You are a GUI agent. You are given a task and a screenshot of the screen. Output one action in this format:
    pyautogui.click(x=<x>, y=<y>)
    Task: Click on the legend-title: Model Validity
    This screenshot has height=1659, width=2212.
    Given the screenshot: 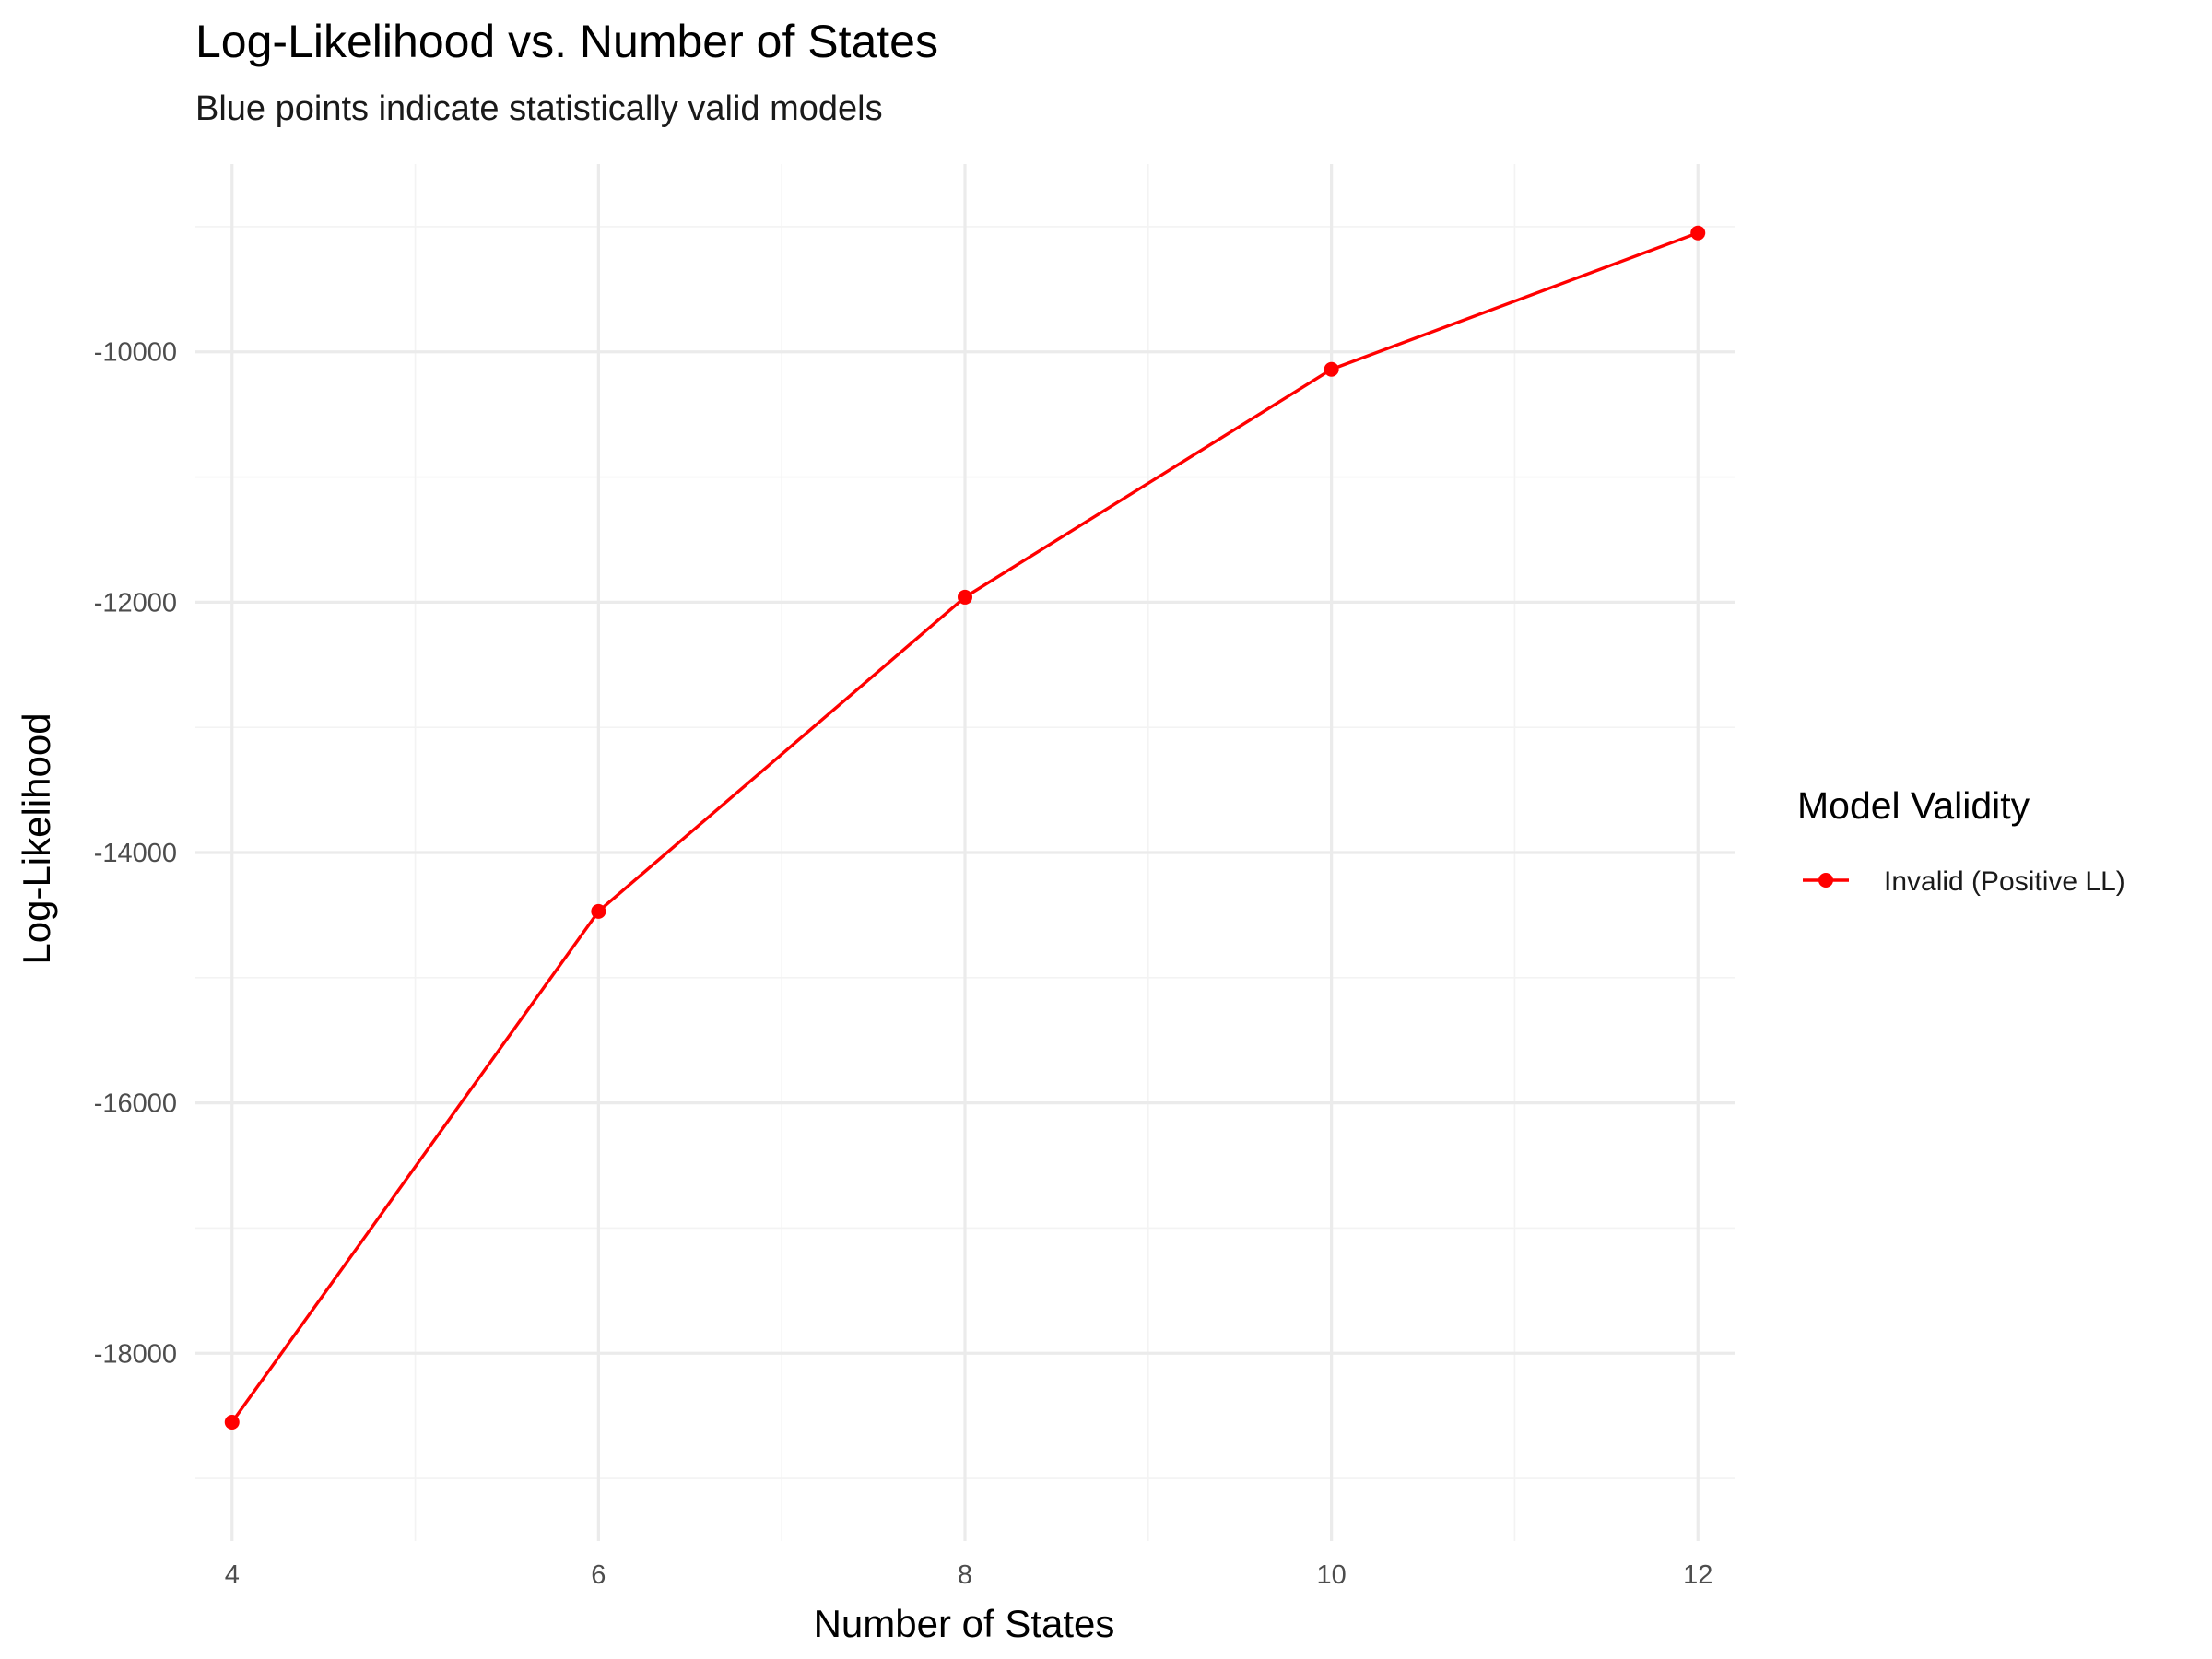 What is the action you would take?
    pyautogui.click(x=1913, y=805)
    